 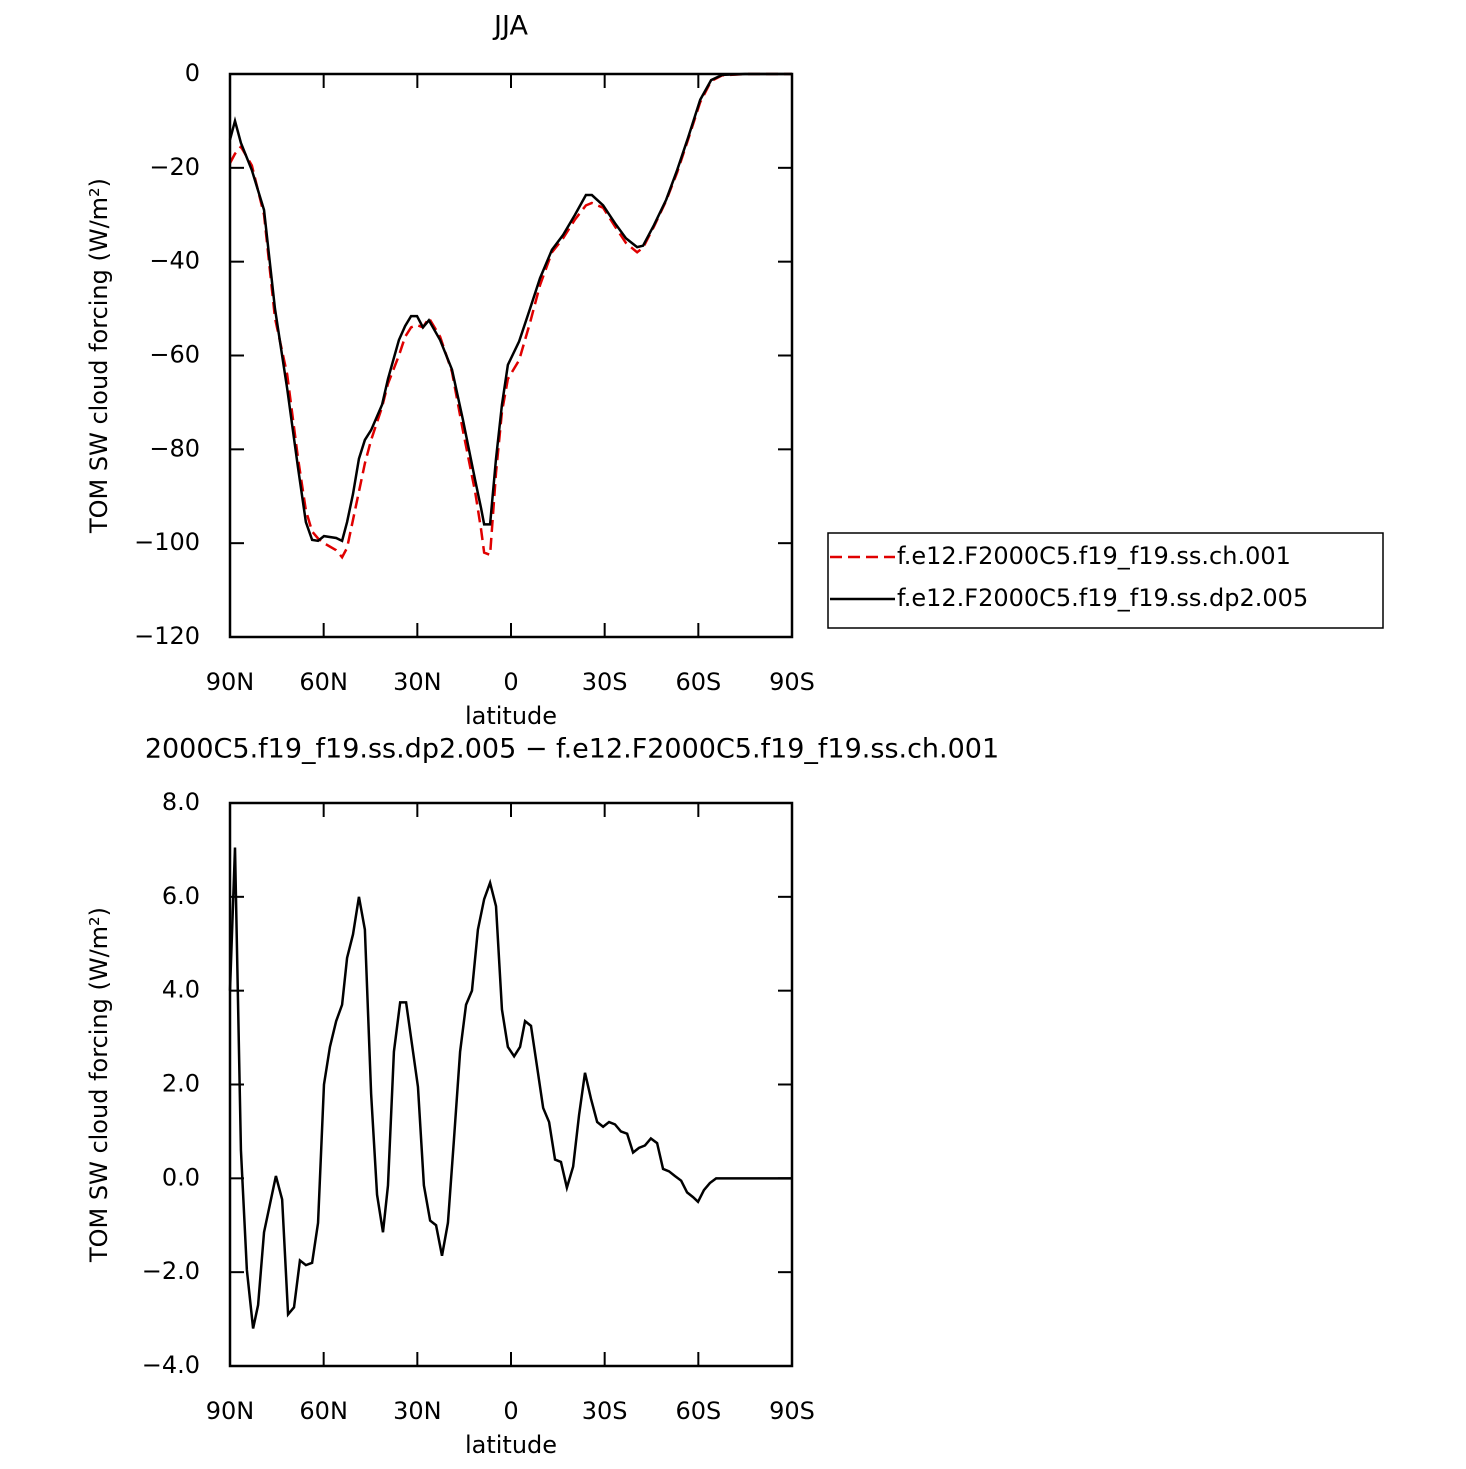 What do you see at coordinates (174, 448) in the screenshot?
I see `y-tick-label: −80` at bounding box center [174, 448].